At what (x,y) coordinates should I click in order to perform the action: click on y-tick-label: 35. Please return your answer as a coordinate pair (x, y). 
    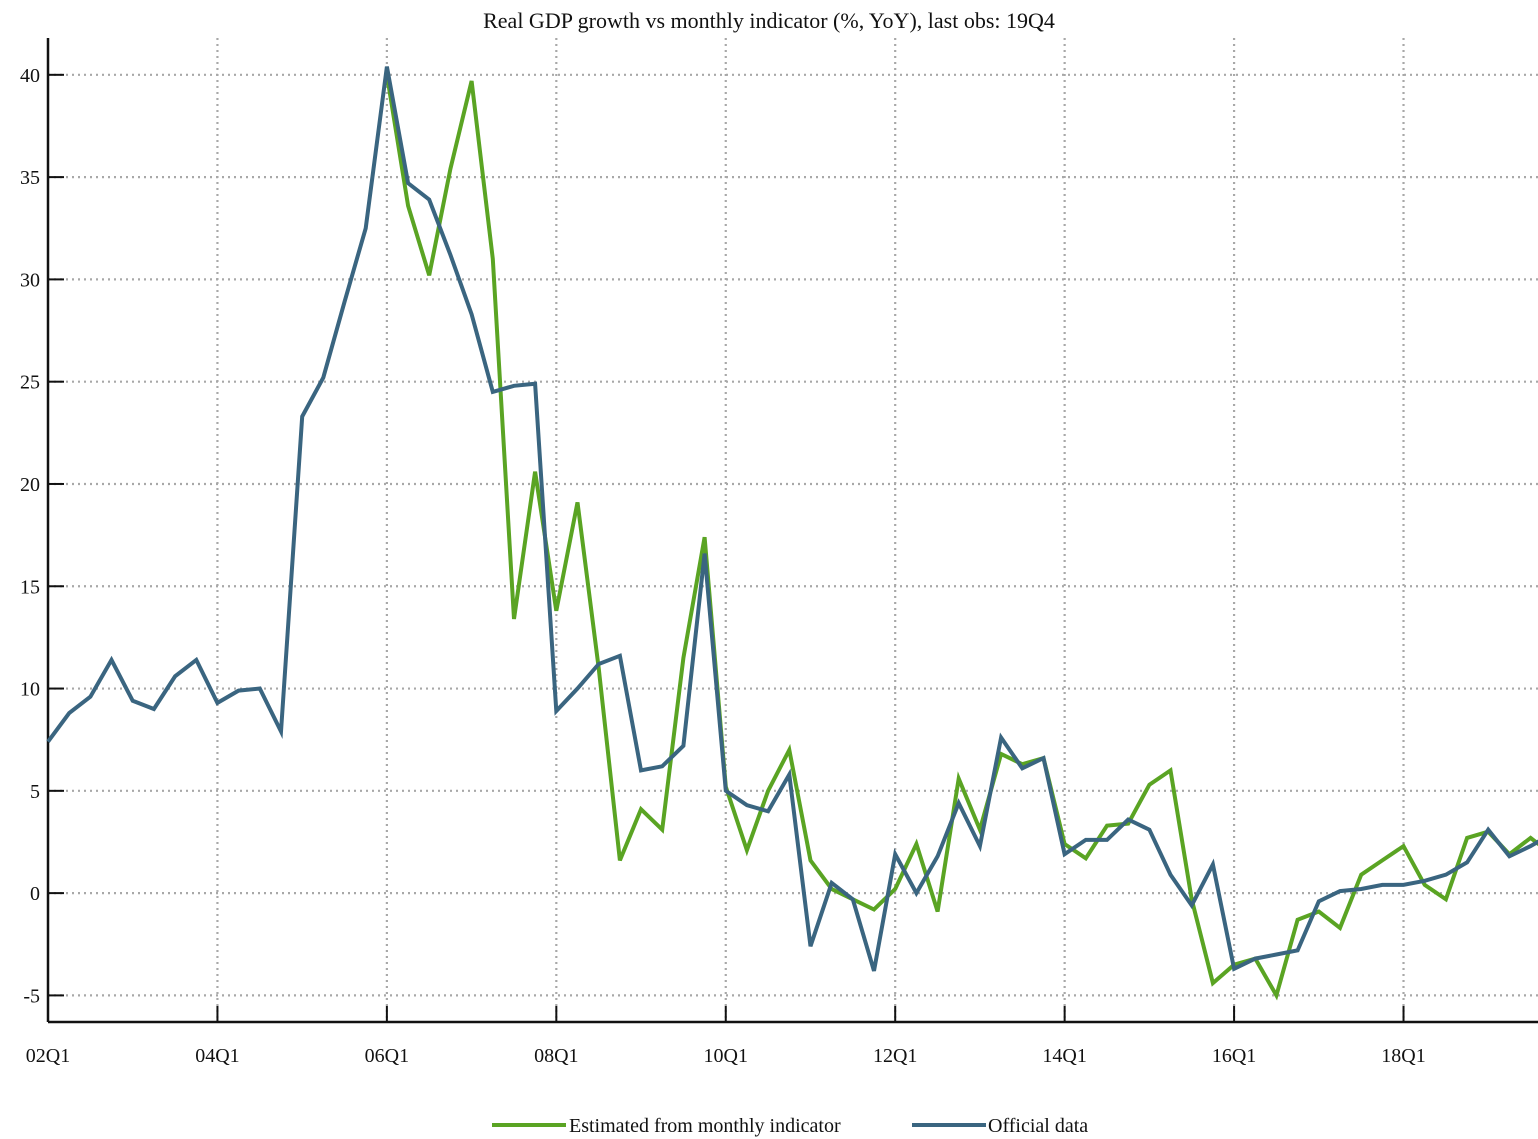
    Looking at the image, I should click on (30, 178).